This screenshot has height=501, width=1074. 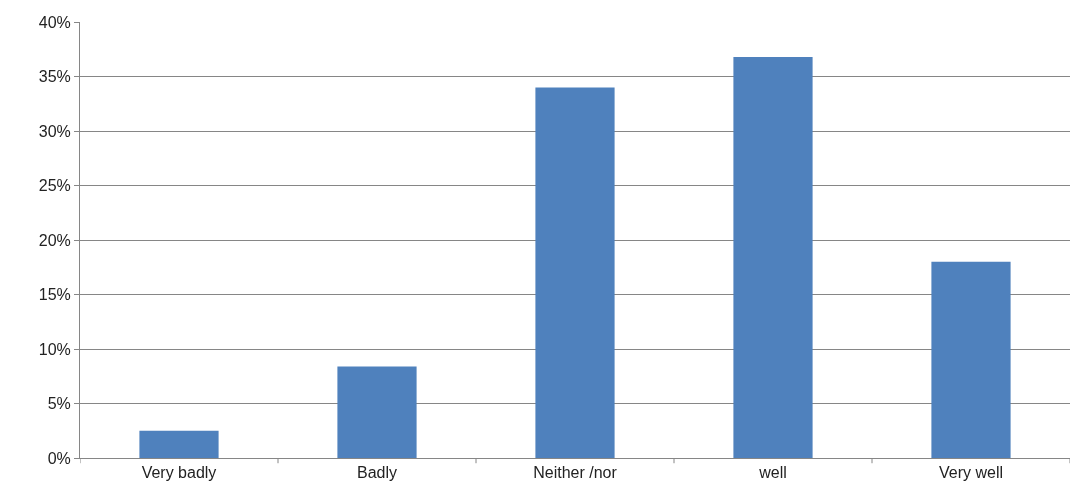 I want to click on y-tick-label: 20%, so click(x=54, y=240).